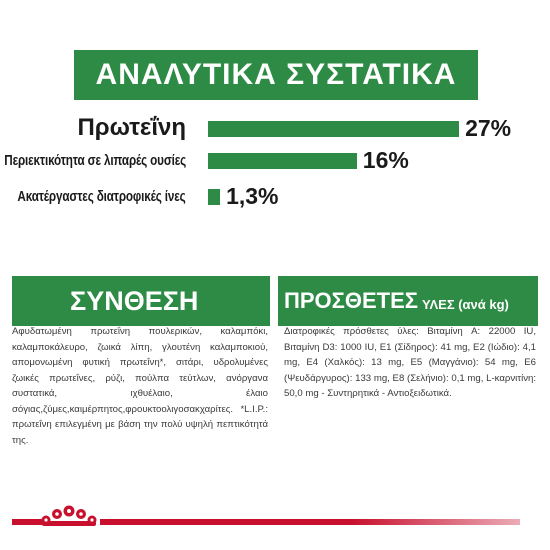  I want to click on constituent-row: Ακατέργαστες διατροφικές ίνες 1,3%, so click(275, 196).